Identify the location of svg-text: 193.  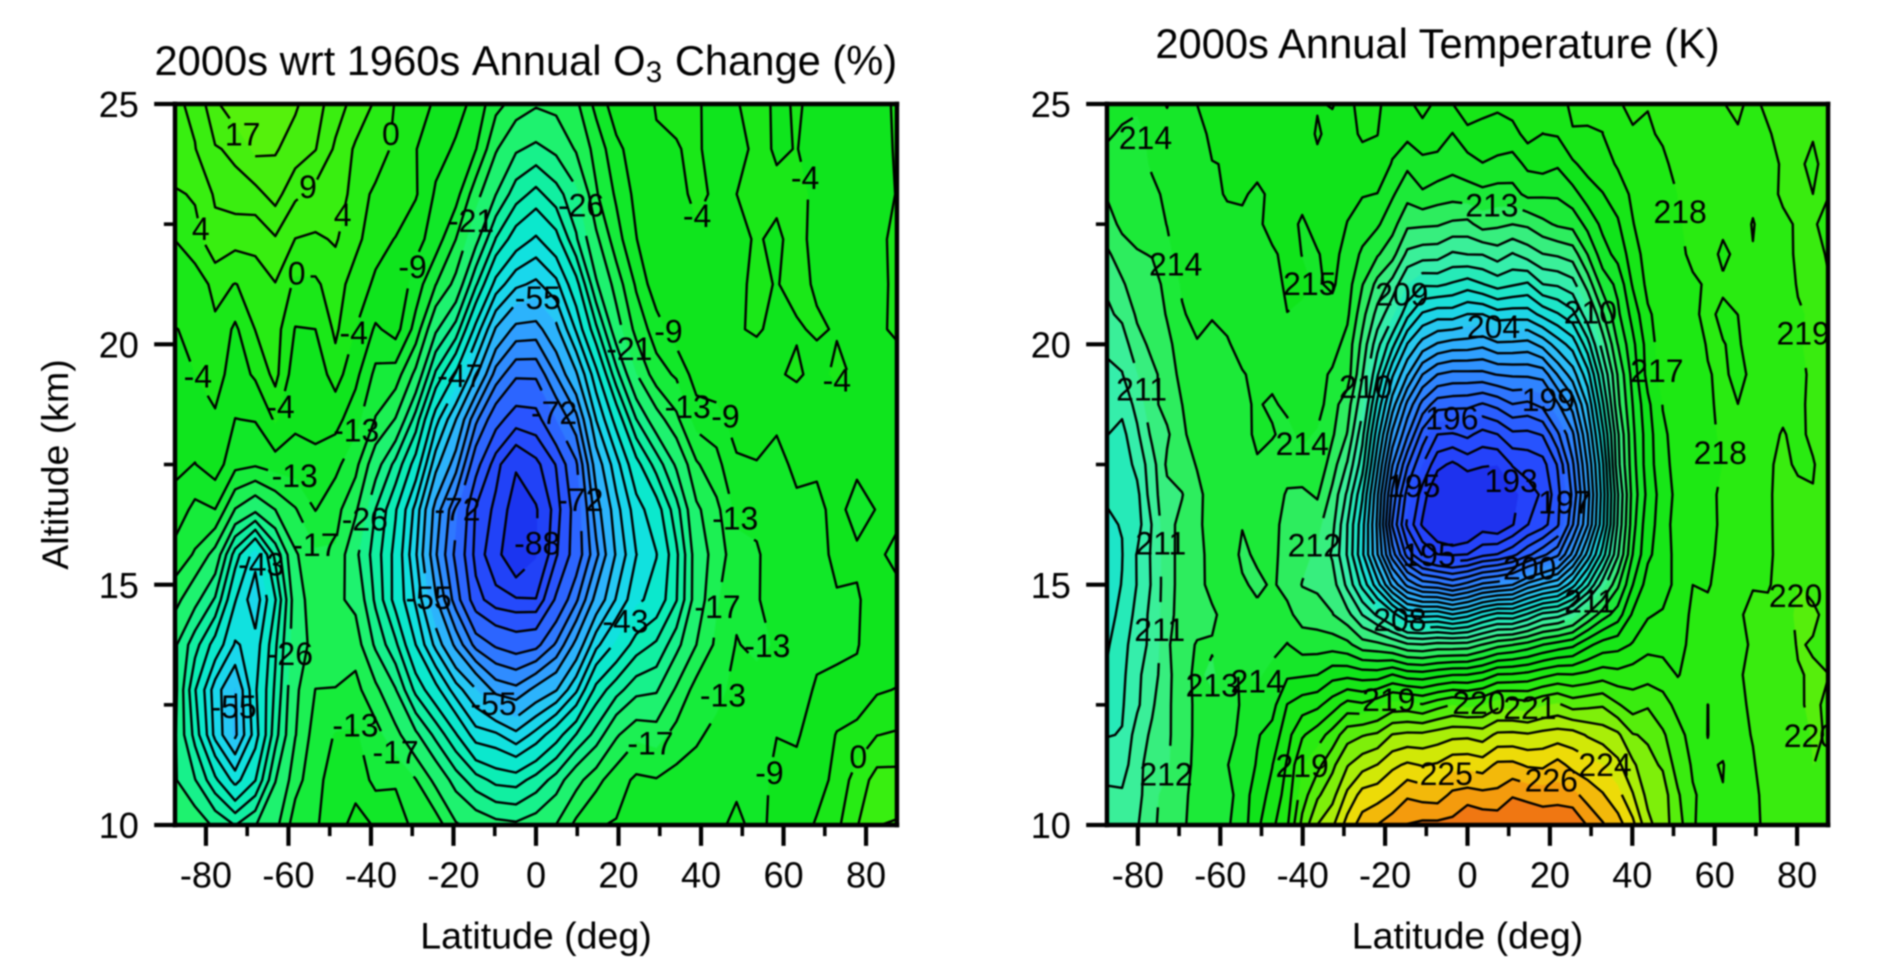
(1510, 481).